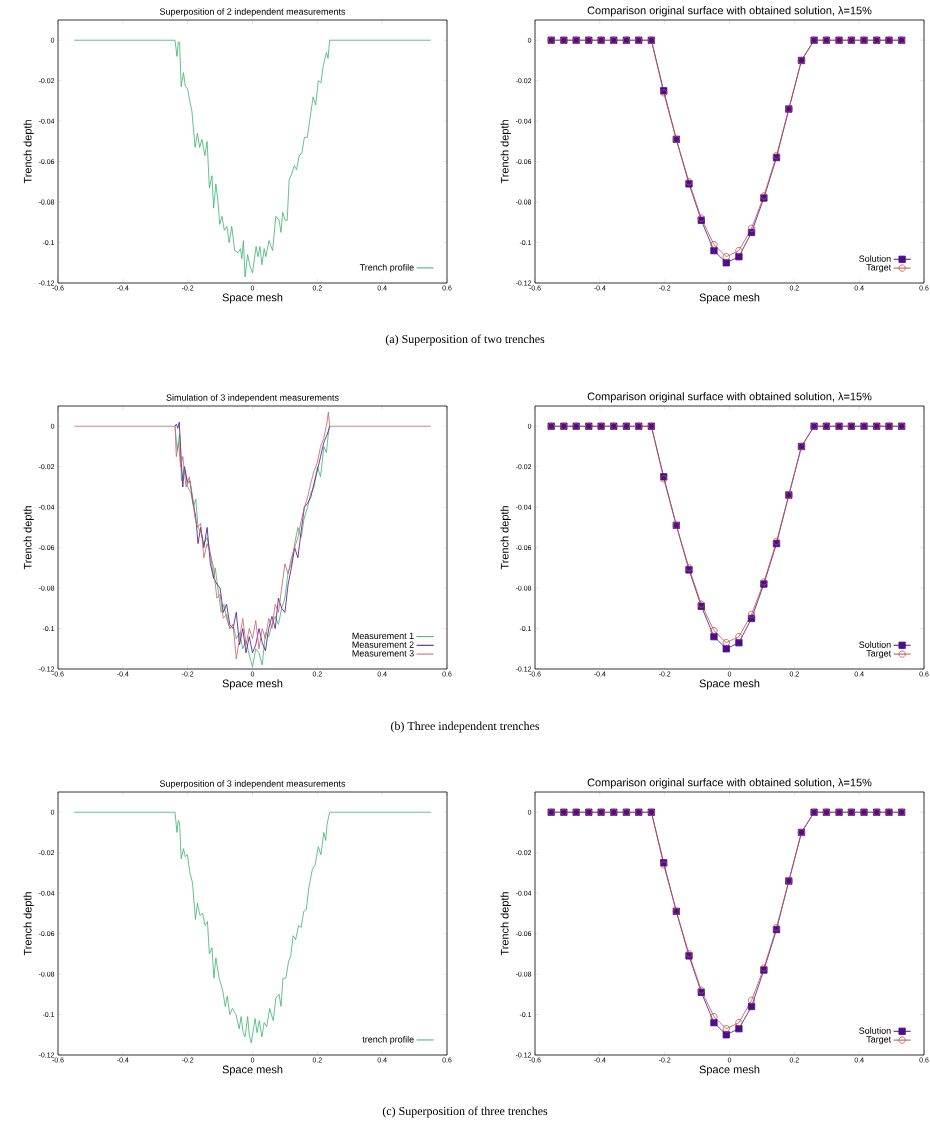 Image resolution: width=930 pixels, height=1129 pixels. Describe the element at coordinates (388, 1040) in the screenshot. I see `legend-label: trench profile` at that location.